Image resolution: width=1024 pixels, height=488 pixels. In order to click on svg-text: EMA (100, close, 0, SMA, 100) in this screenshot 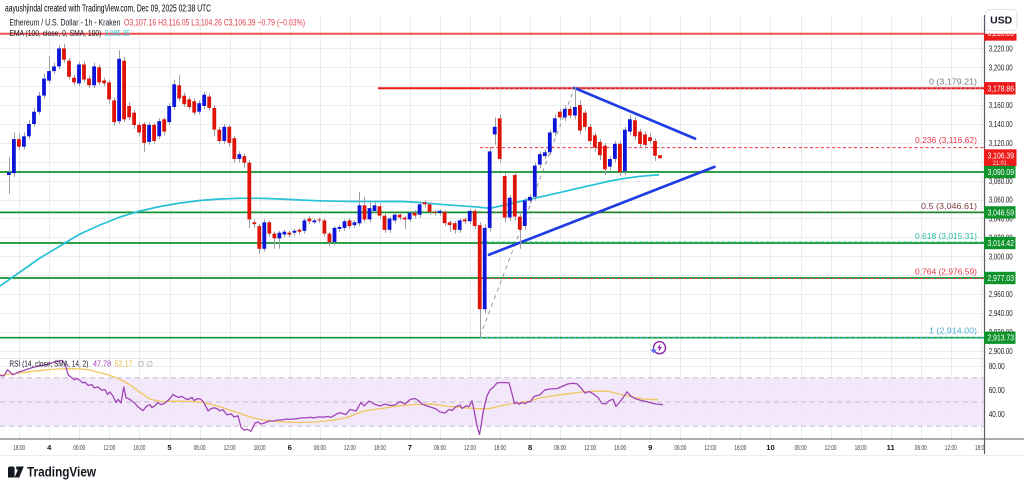, I will do `click(55, 33)`.